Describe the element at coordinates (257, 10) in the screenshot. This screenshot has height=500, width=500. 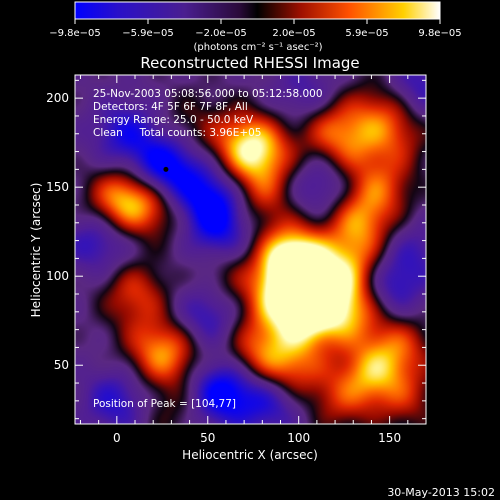
I see `colorbar` at that location.